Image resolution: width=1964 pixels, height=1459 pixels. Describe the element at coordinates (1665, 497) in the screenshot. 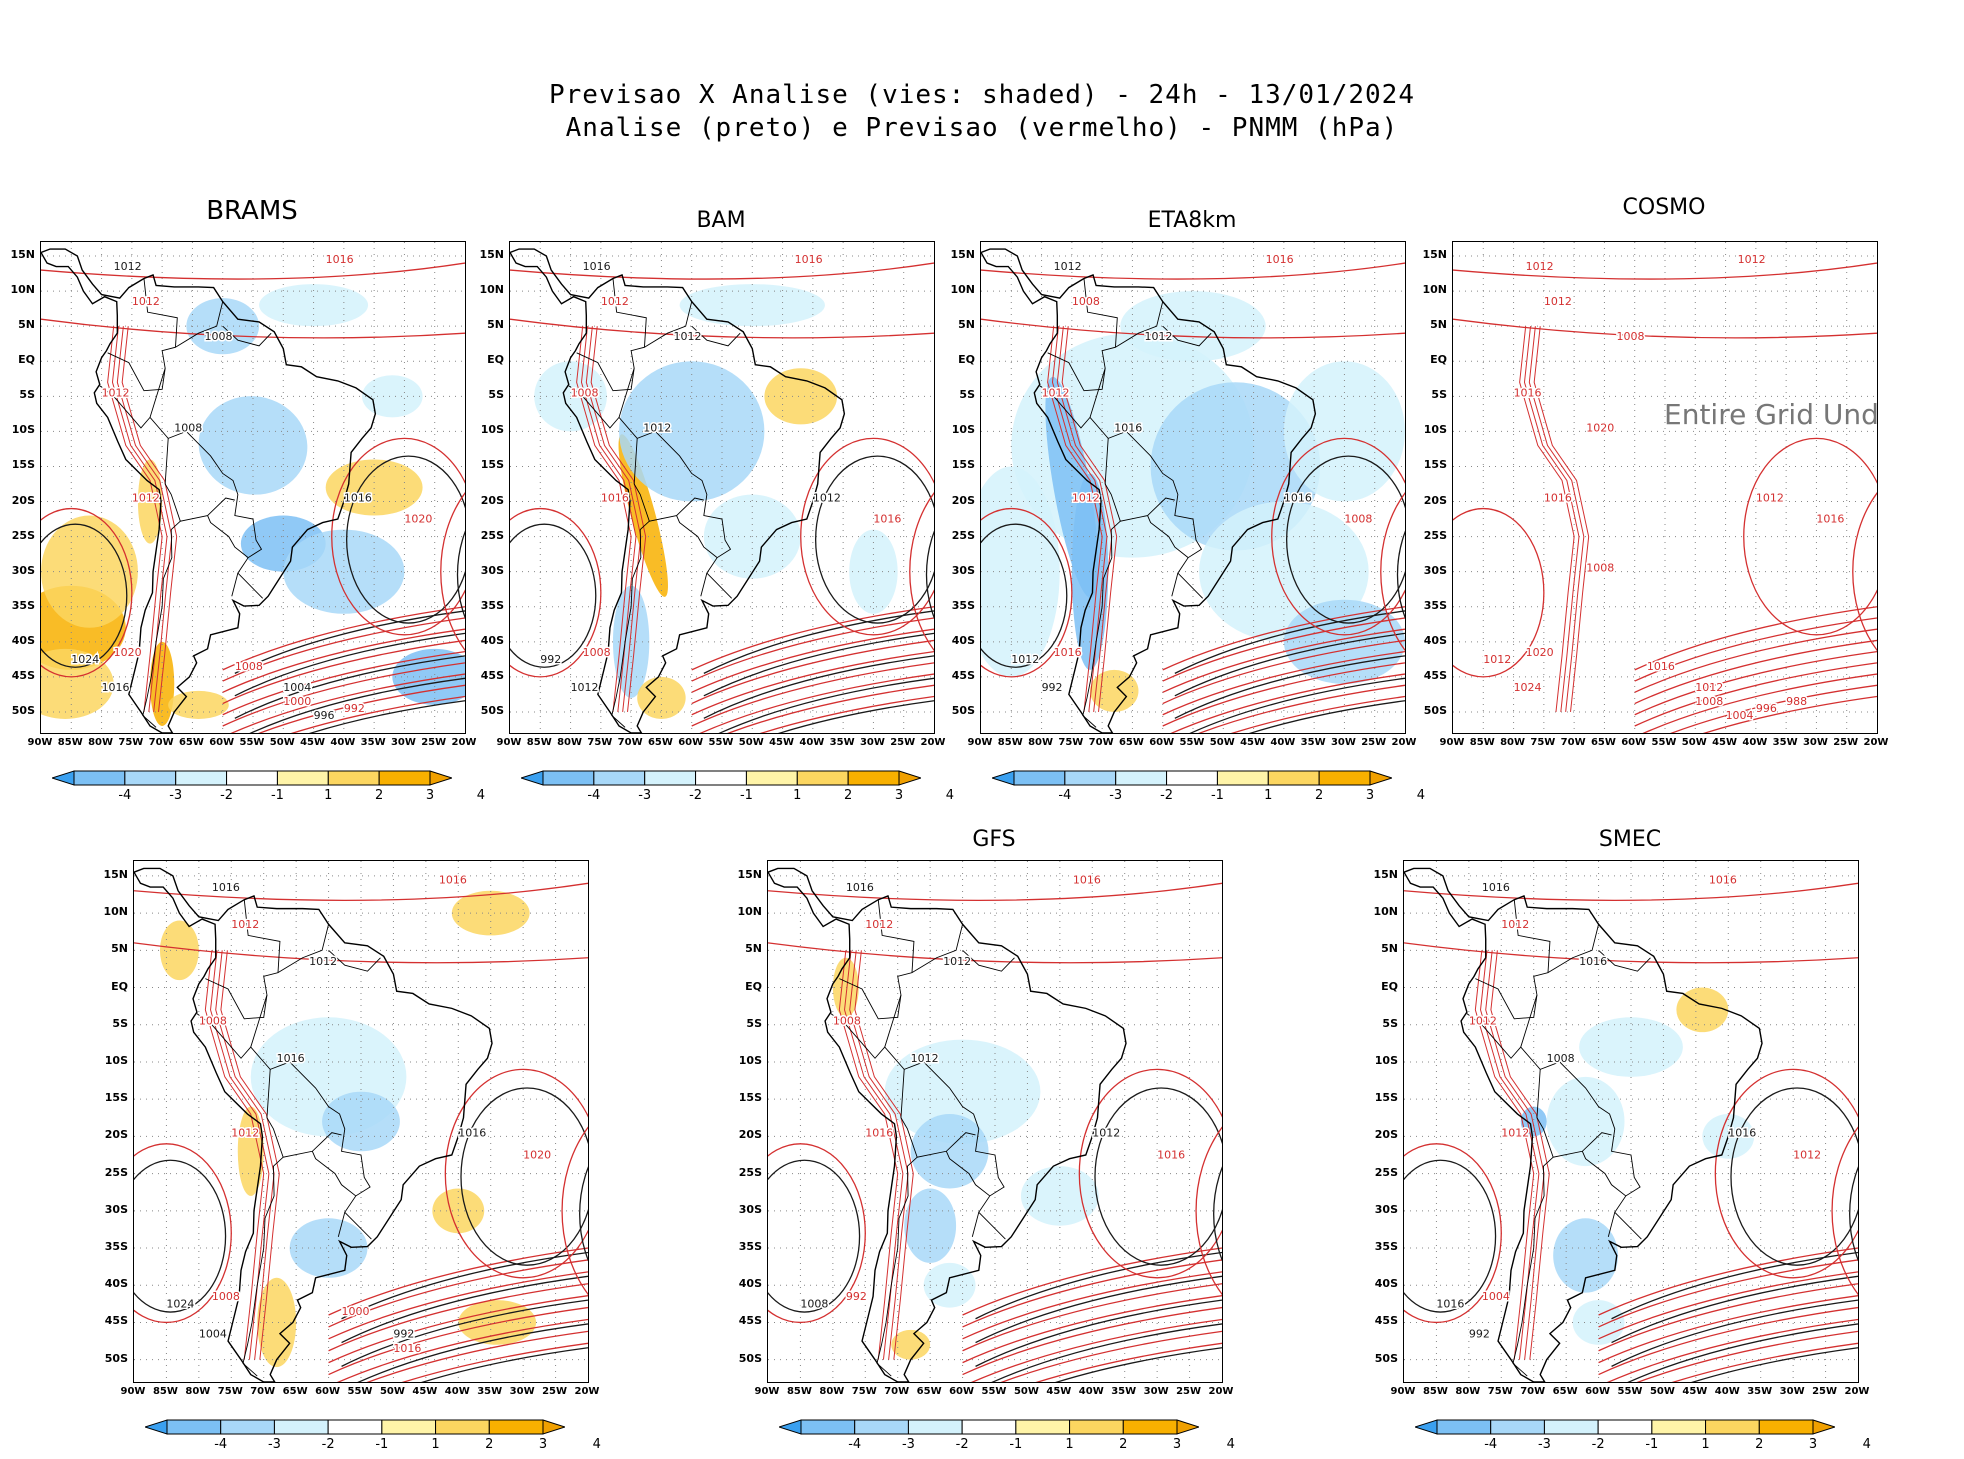

I see `isobars` at that location.